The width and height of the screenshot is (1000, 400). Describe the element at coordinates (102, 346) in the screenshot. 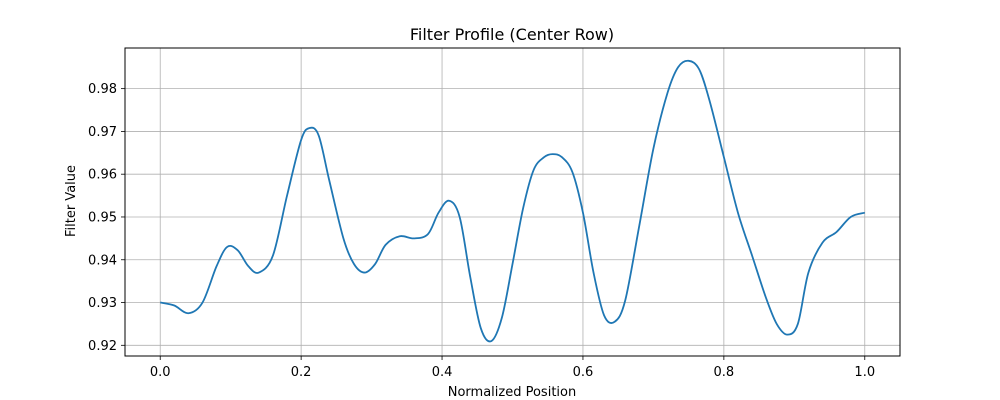

I see `y-tick-label: 0.92` at that location.